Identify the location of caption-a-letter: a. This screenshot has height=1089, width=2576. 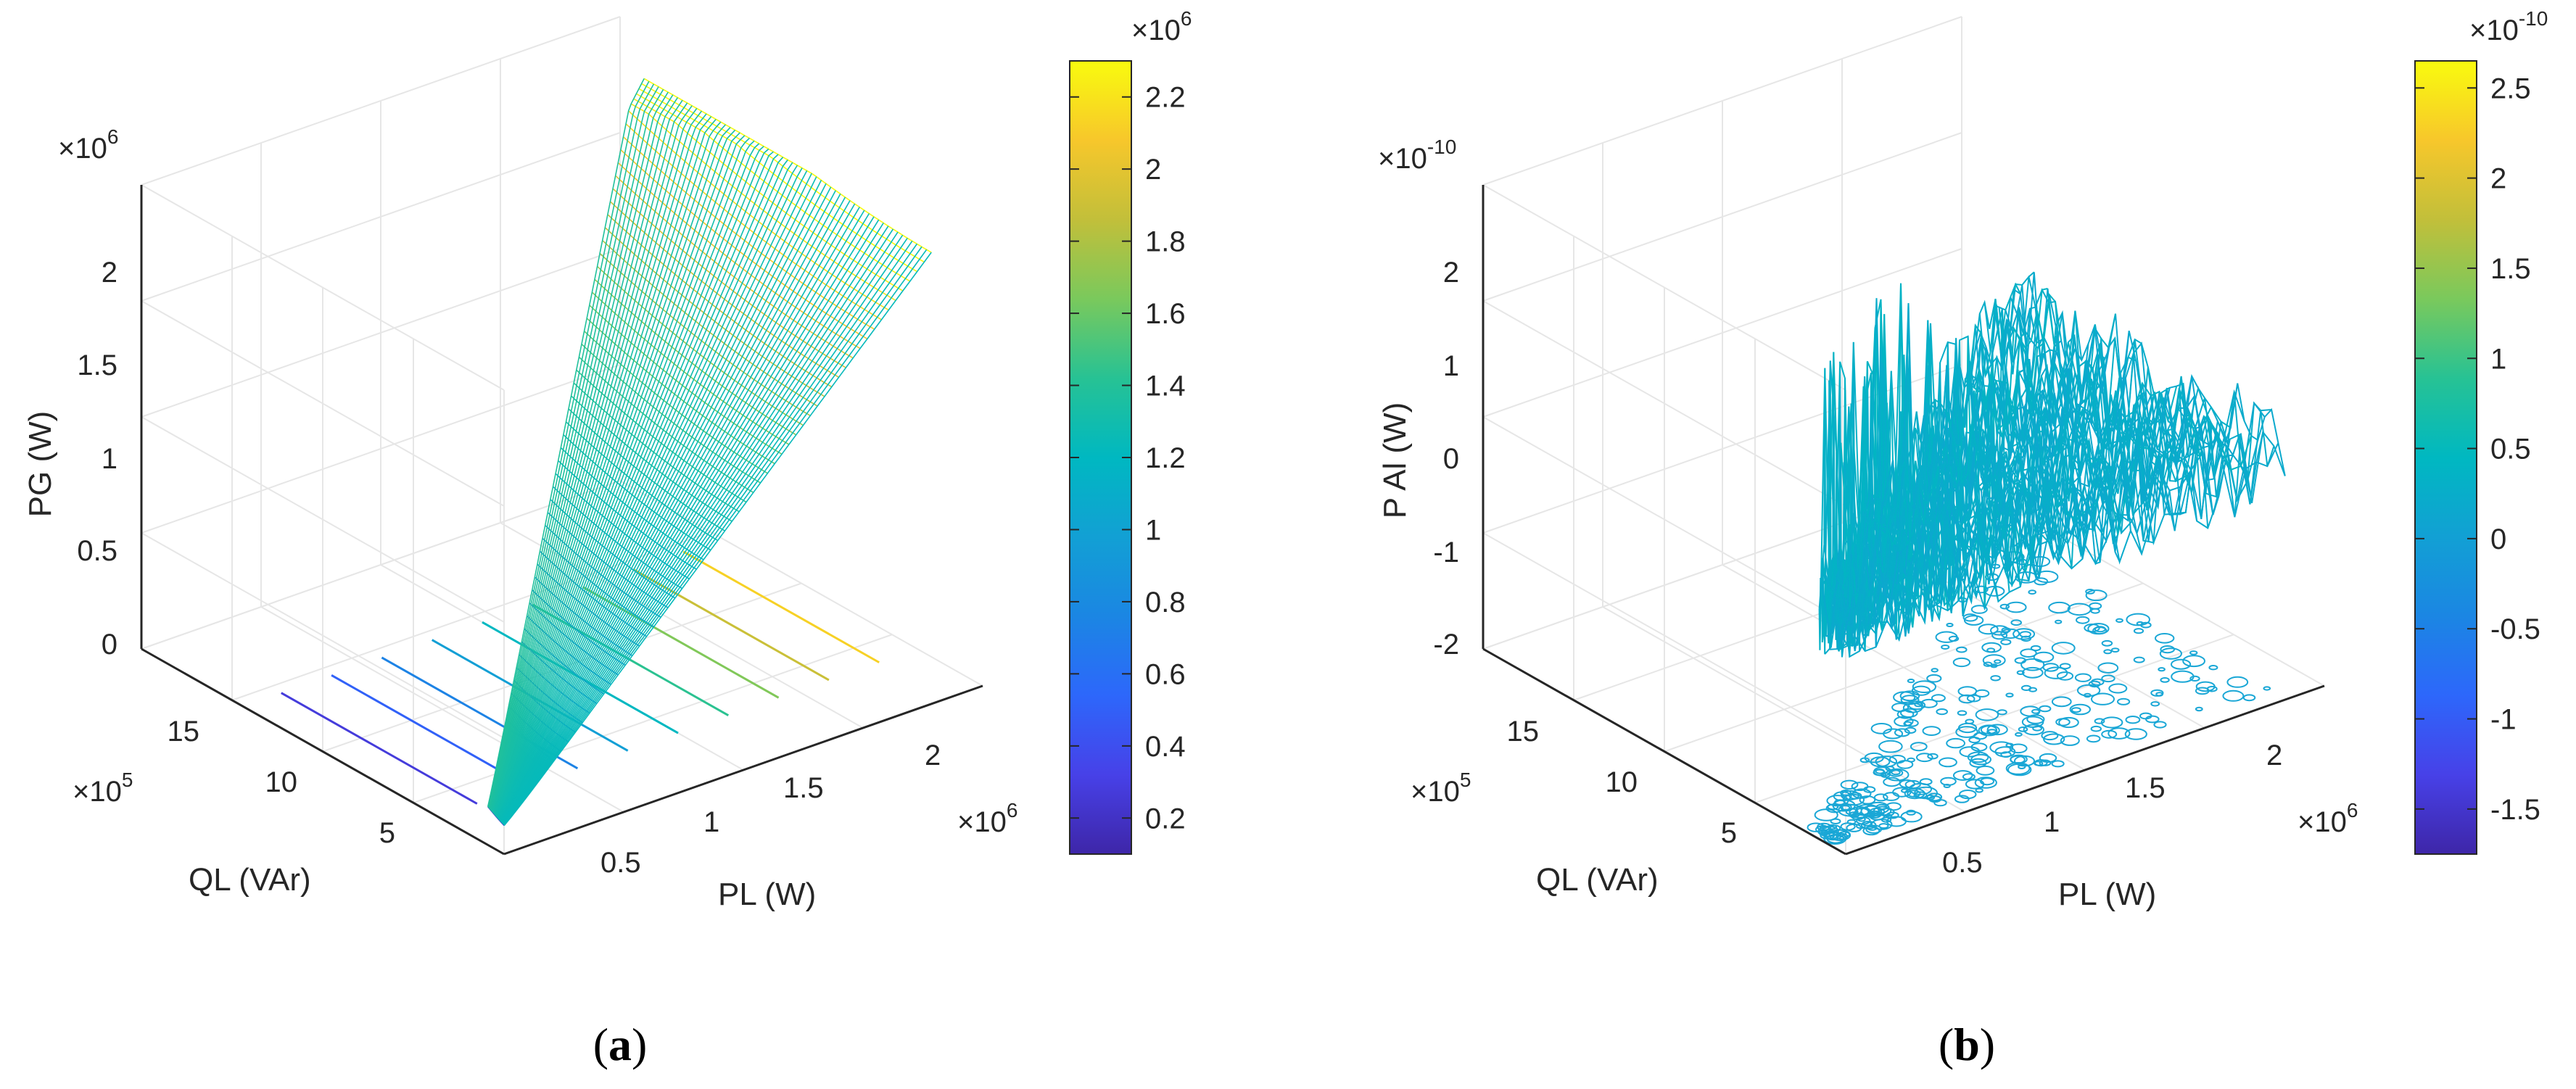
(620, 1044).